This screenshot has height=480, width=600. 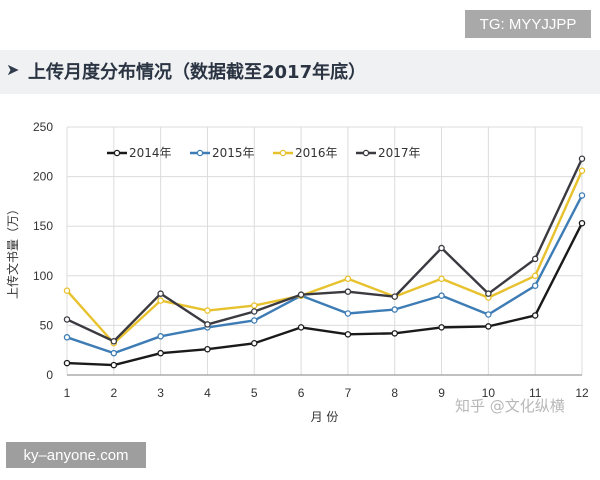 I want to click on arrow-icon: ➤, so click(x=13, y=69).